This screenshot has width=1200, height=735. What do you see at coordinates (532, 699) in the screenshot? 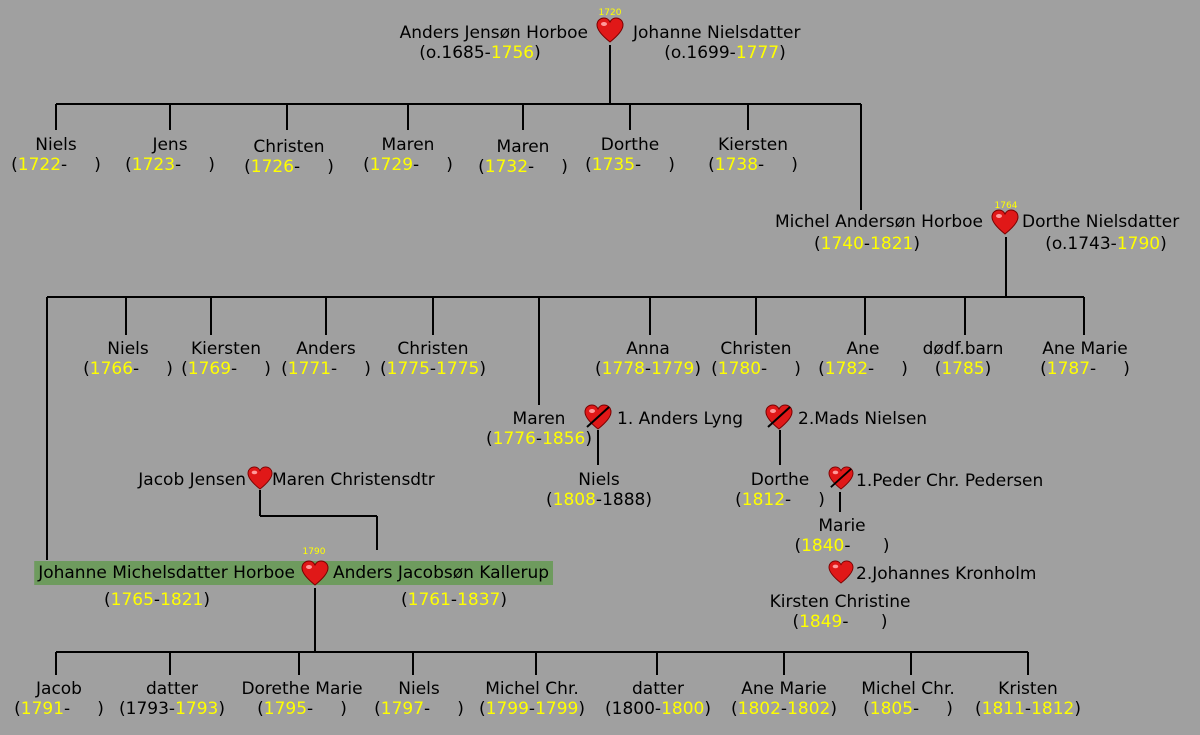
I see `gen3-child-node: Michel Chr. (1799-1799)` at bounding box center [532, 699].